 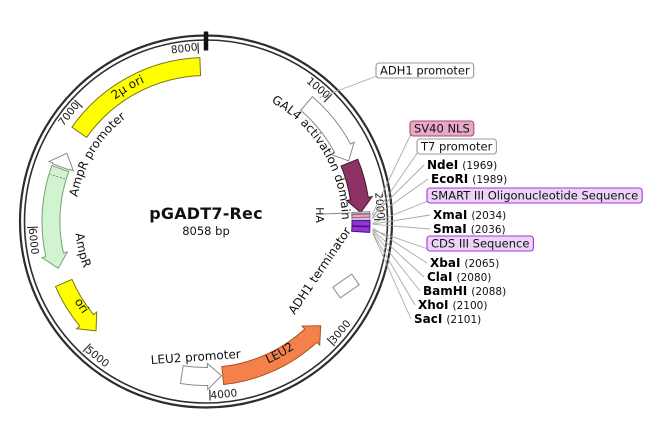 I want to click on leader-line-ClaI, so click(x=398, y=253).